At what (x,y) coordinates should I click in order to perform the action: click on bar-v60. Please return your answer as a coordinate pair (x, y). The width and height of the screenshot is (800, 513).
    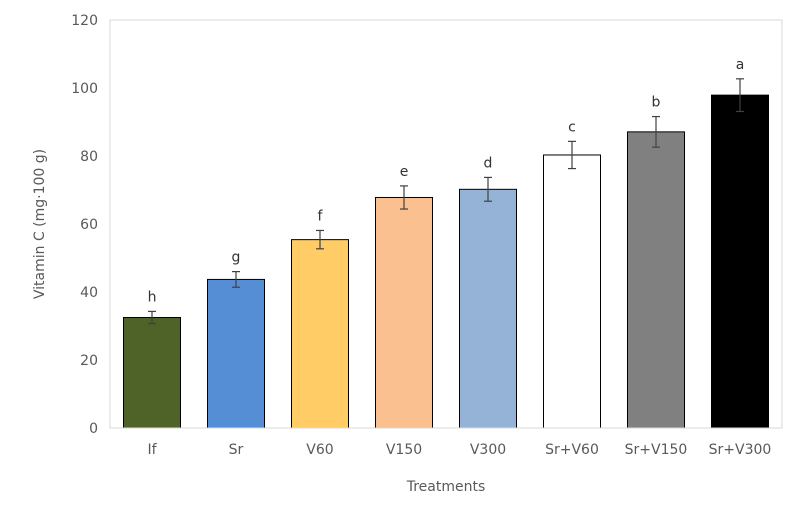
    Looking at the image, I should click on (320, 334).